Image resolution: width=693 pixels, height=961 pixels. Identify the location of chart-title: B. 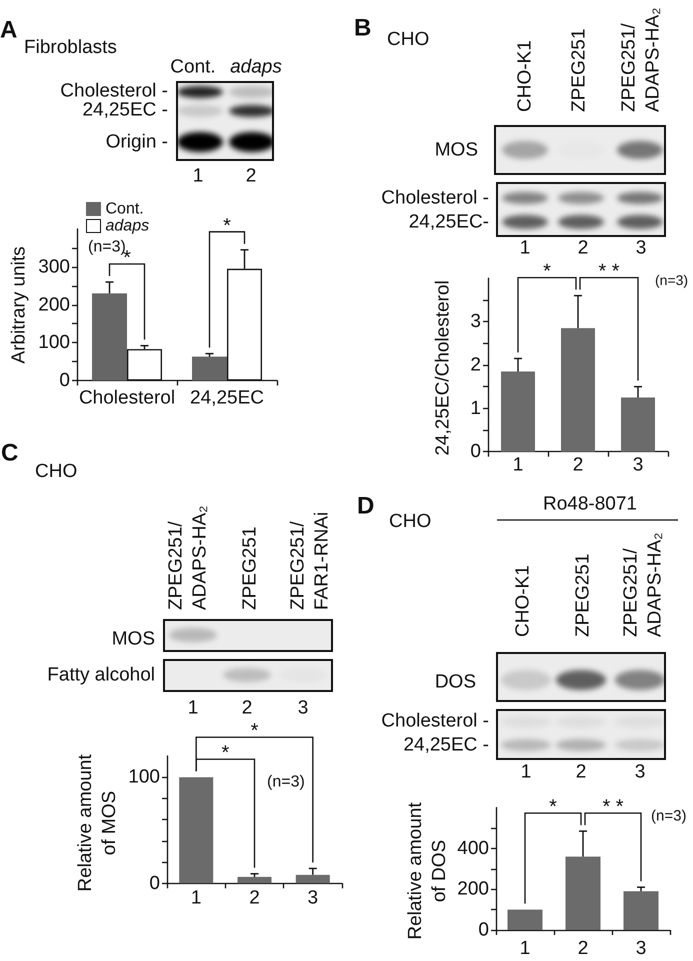
(363, 28).